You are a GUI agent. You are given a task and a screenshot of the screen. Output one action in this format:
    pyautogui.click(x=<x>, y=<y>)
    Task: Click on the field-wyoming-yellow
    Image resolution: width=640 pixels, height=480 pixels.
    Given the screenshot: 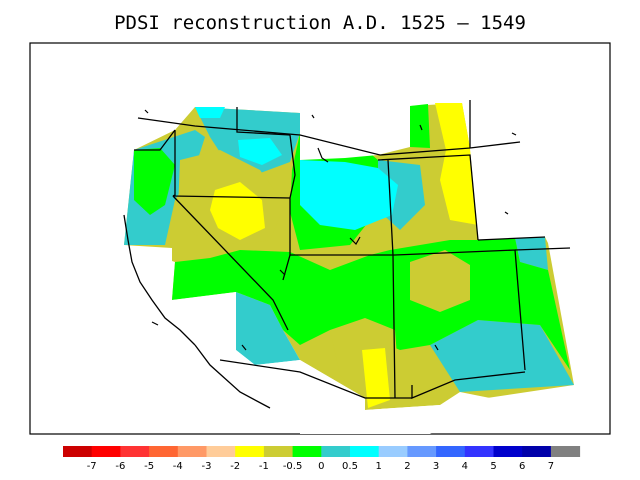 What is the action you would take?
    pyautogui.click(x=456, y=164)
    